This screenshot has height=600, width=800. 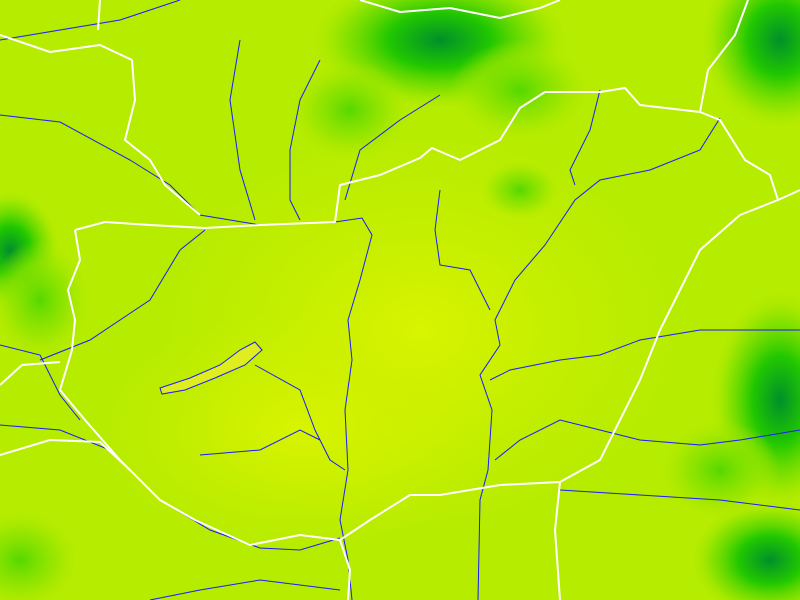 I want to click on lake-balaton, so click(x=211, y=368).